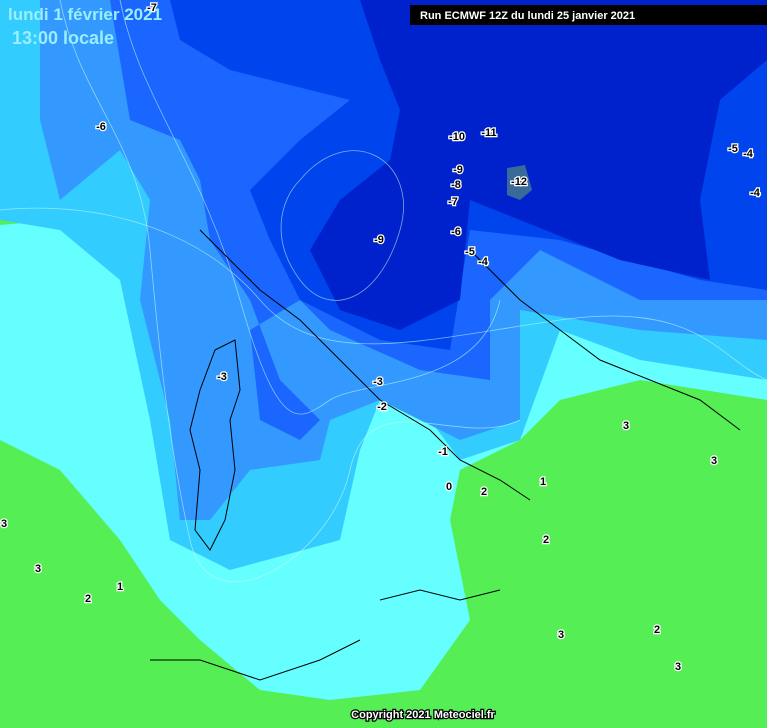 This screenshot has width=767, height=728. What do you see at coordinates (457, 137) in the screenshot?
I see `contour-label: -10` at bounding box center [457, 137].